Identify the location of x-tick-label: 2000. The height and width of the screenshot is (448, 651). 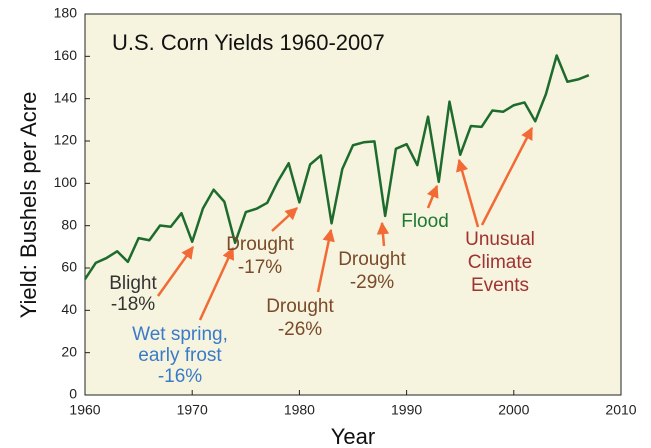
(513, 410).